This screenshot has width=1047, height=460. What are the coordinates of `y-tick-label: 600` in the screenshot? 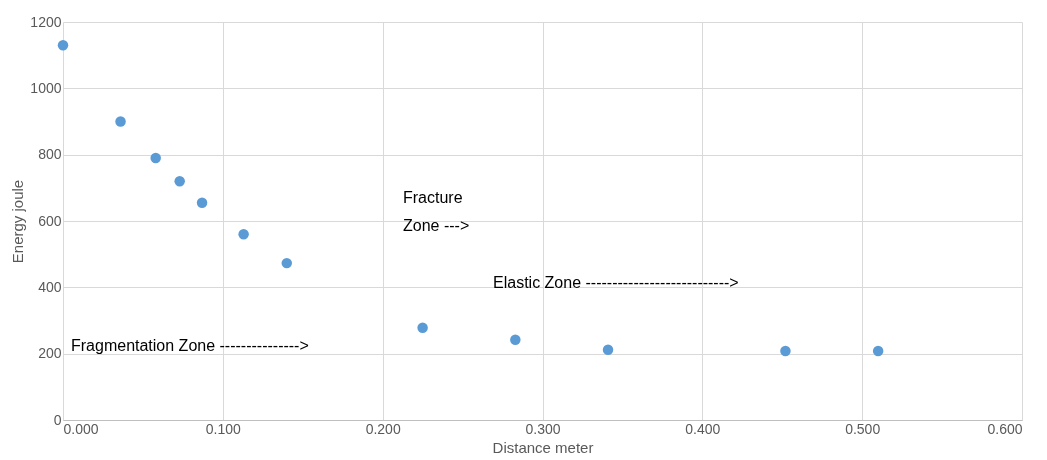 It's located at (50, 220).